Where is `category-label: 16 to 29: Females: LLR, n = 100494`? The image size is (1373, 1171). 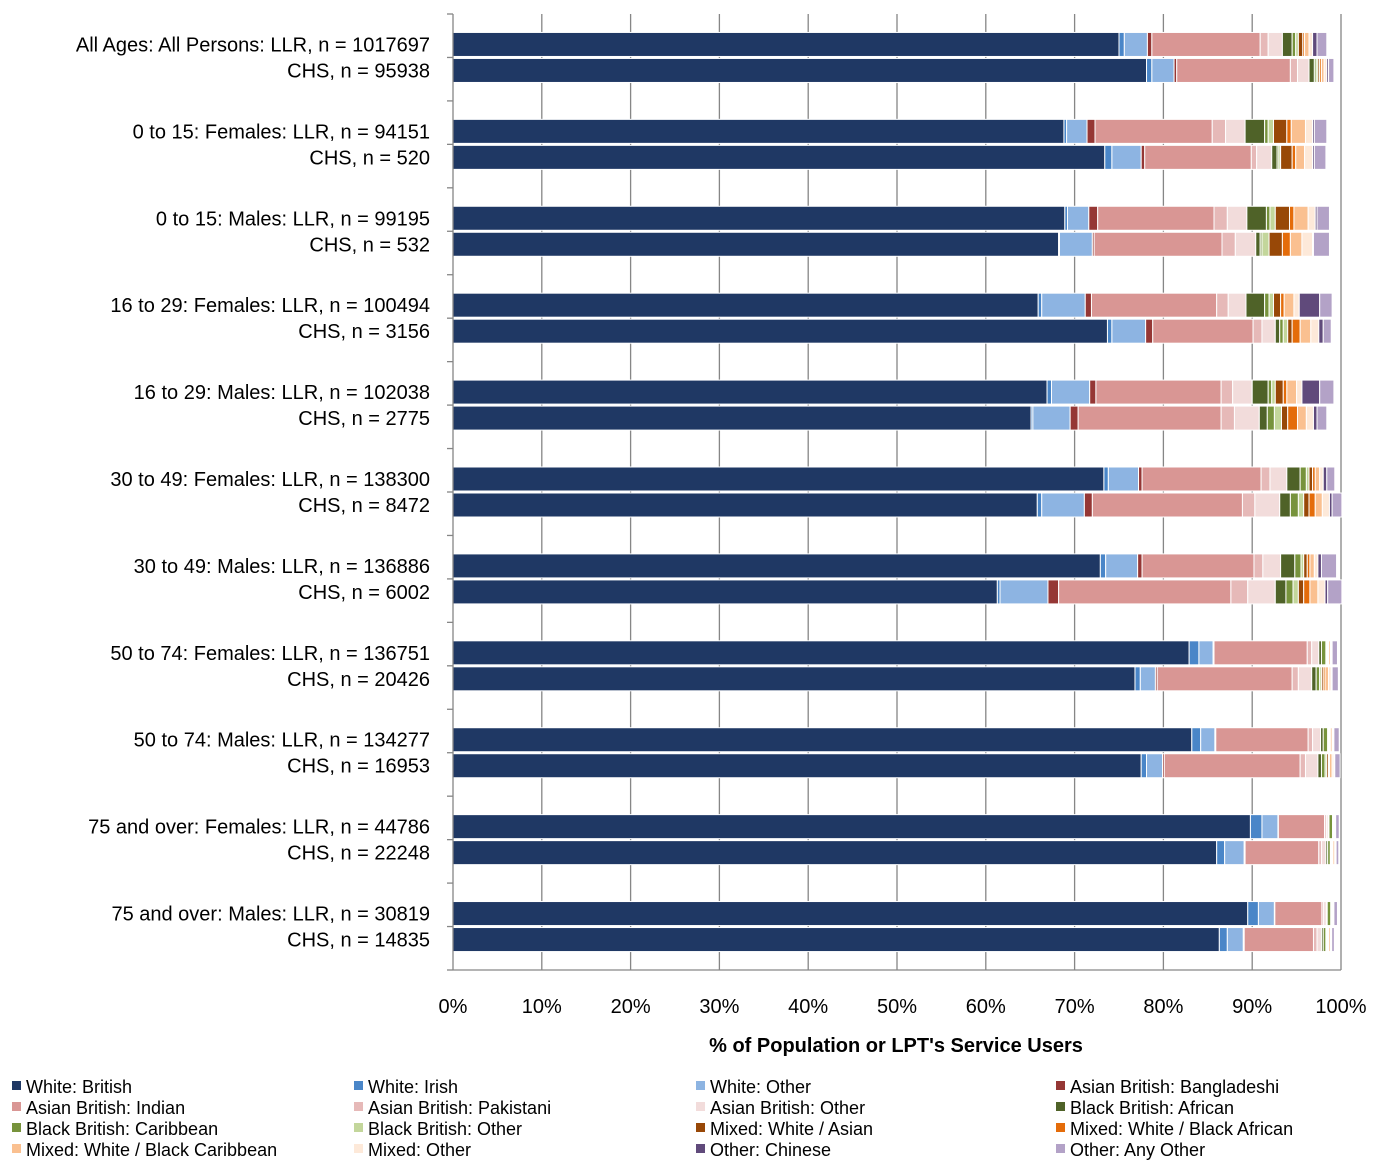
category-label: 16 to 29: Females: LLR, n = 100494 is located at coordinates (270, 306).